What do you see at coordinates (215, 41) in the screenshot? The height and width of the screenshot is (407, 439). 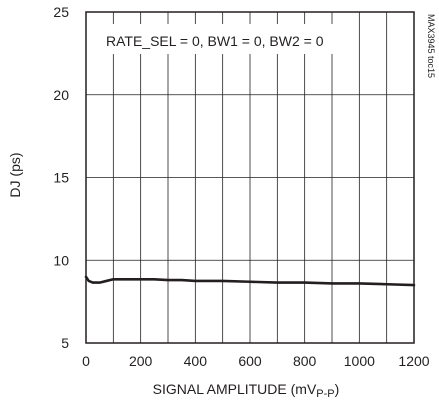 I see `chart-annotation: RATE_SEL = 0, BW1 = 0, BW2 = 0` at bounding box center [215, 41].